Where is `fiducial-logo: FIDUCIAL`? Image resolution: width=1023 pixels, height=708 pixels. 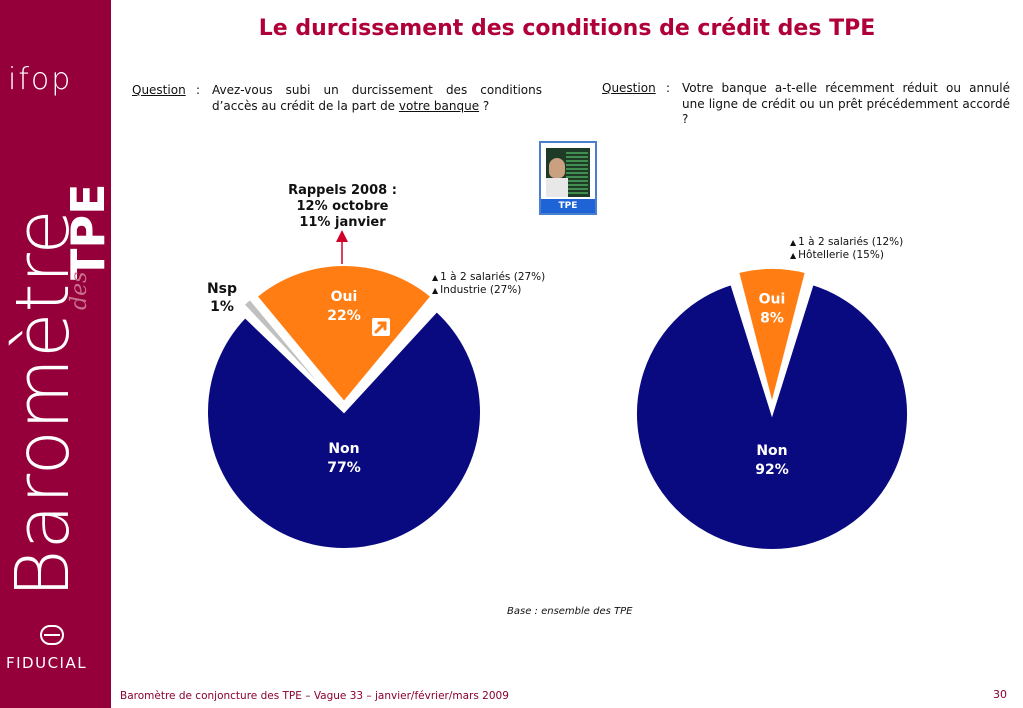 fiducial-logo: FIDUCIAL is located at coordinates (47, 663).